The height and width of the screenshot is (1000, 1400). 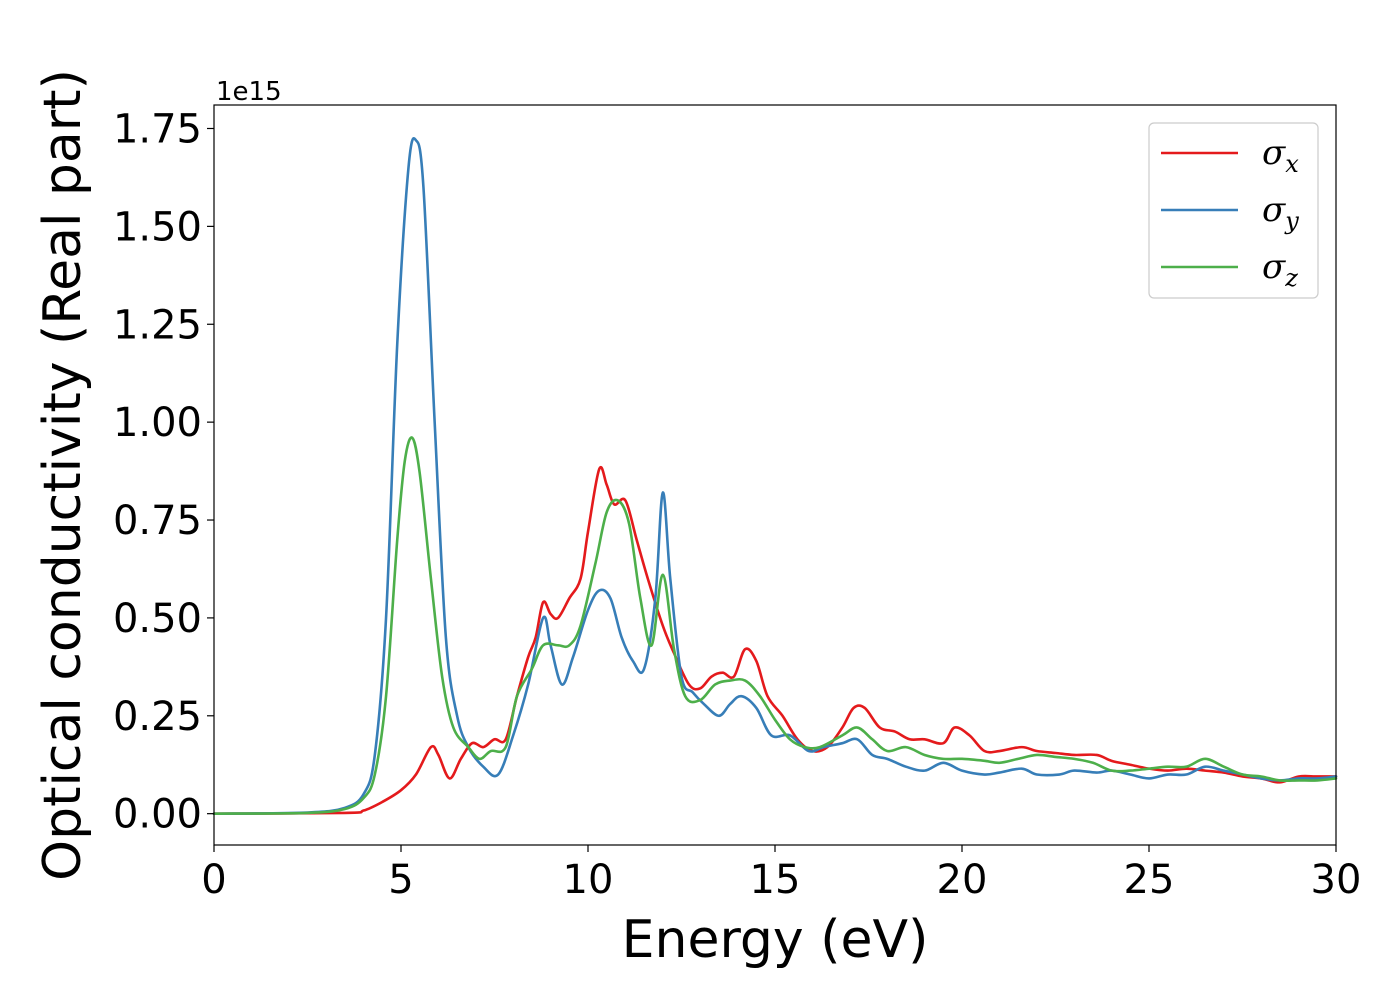 I want to click on x-tick-label: 30, so click(x=1336, y=880).